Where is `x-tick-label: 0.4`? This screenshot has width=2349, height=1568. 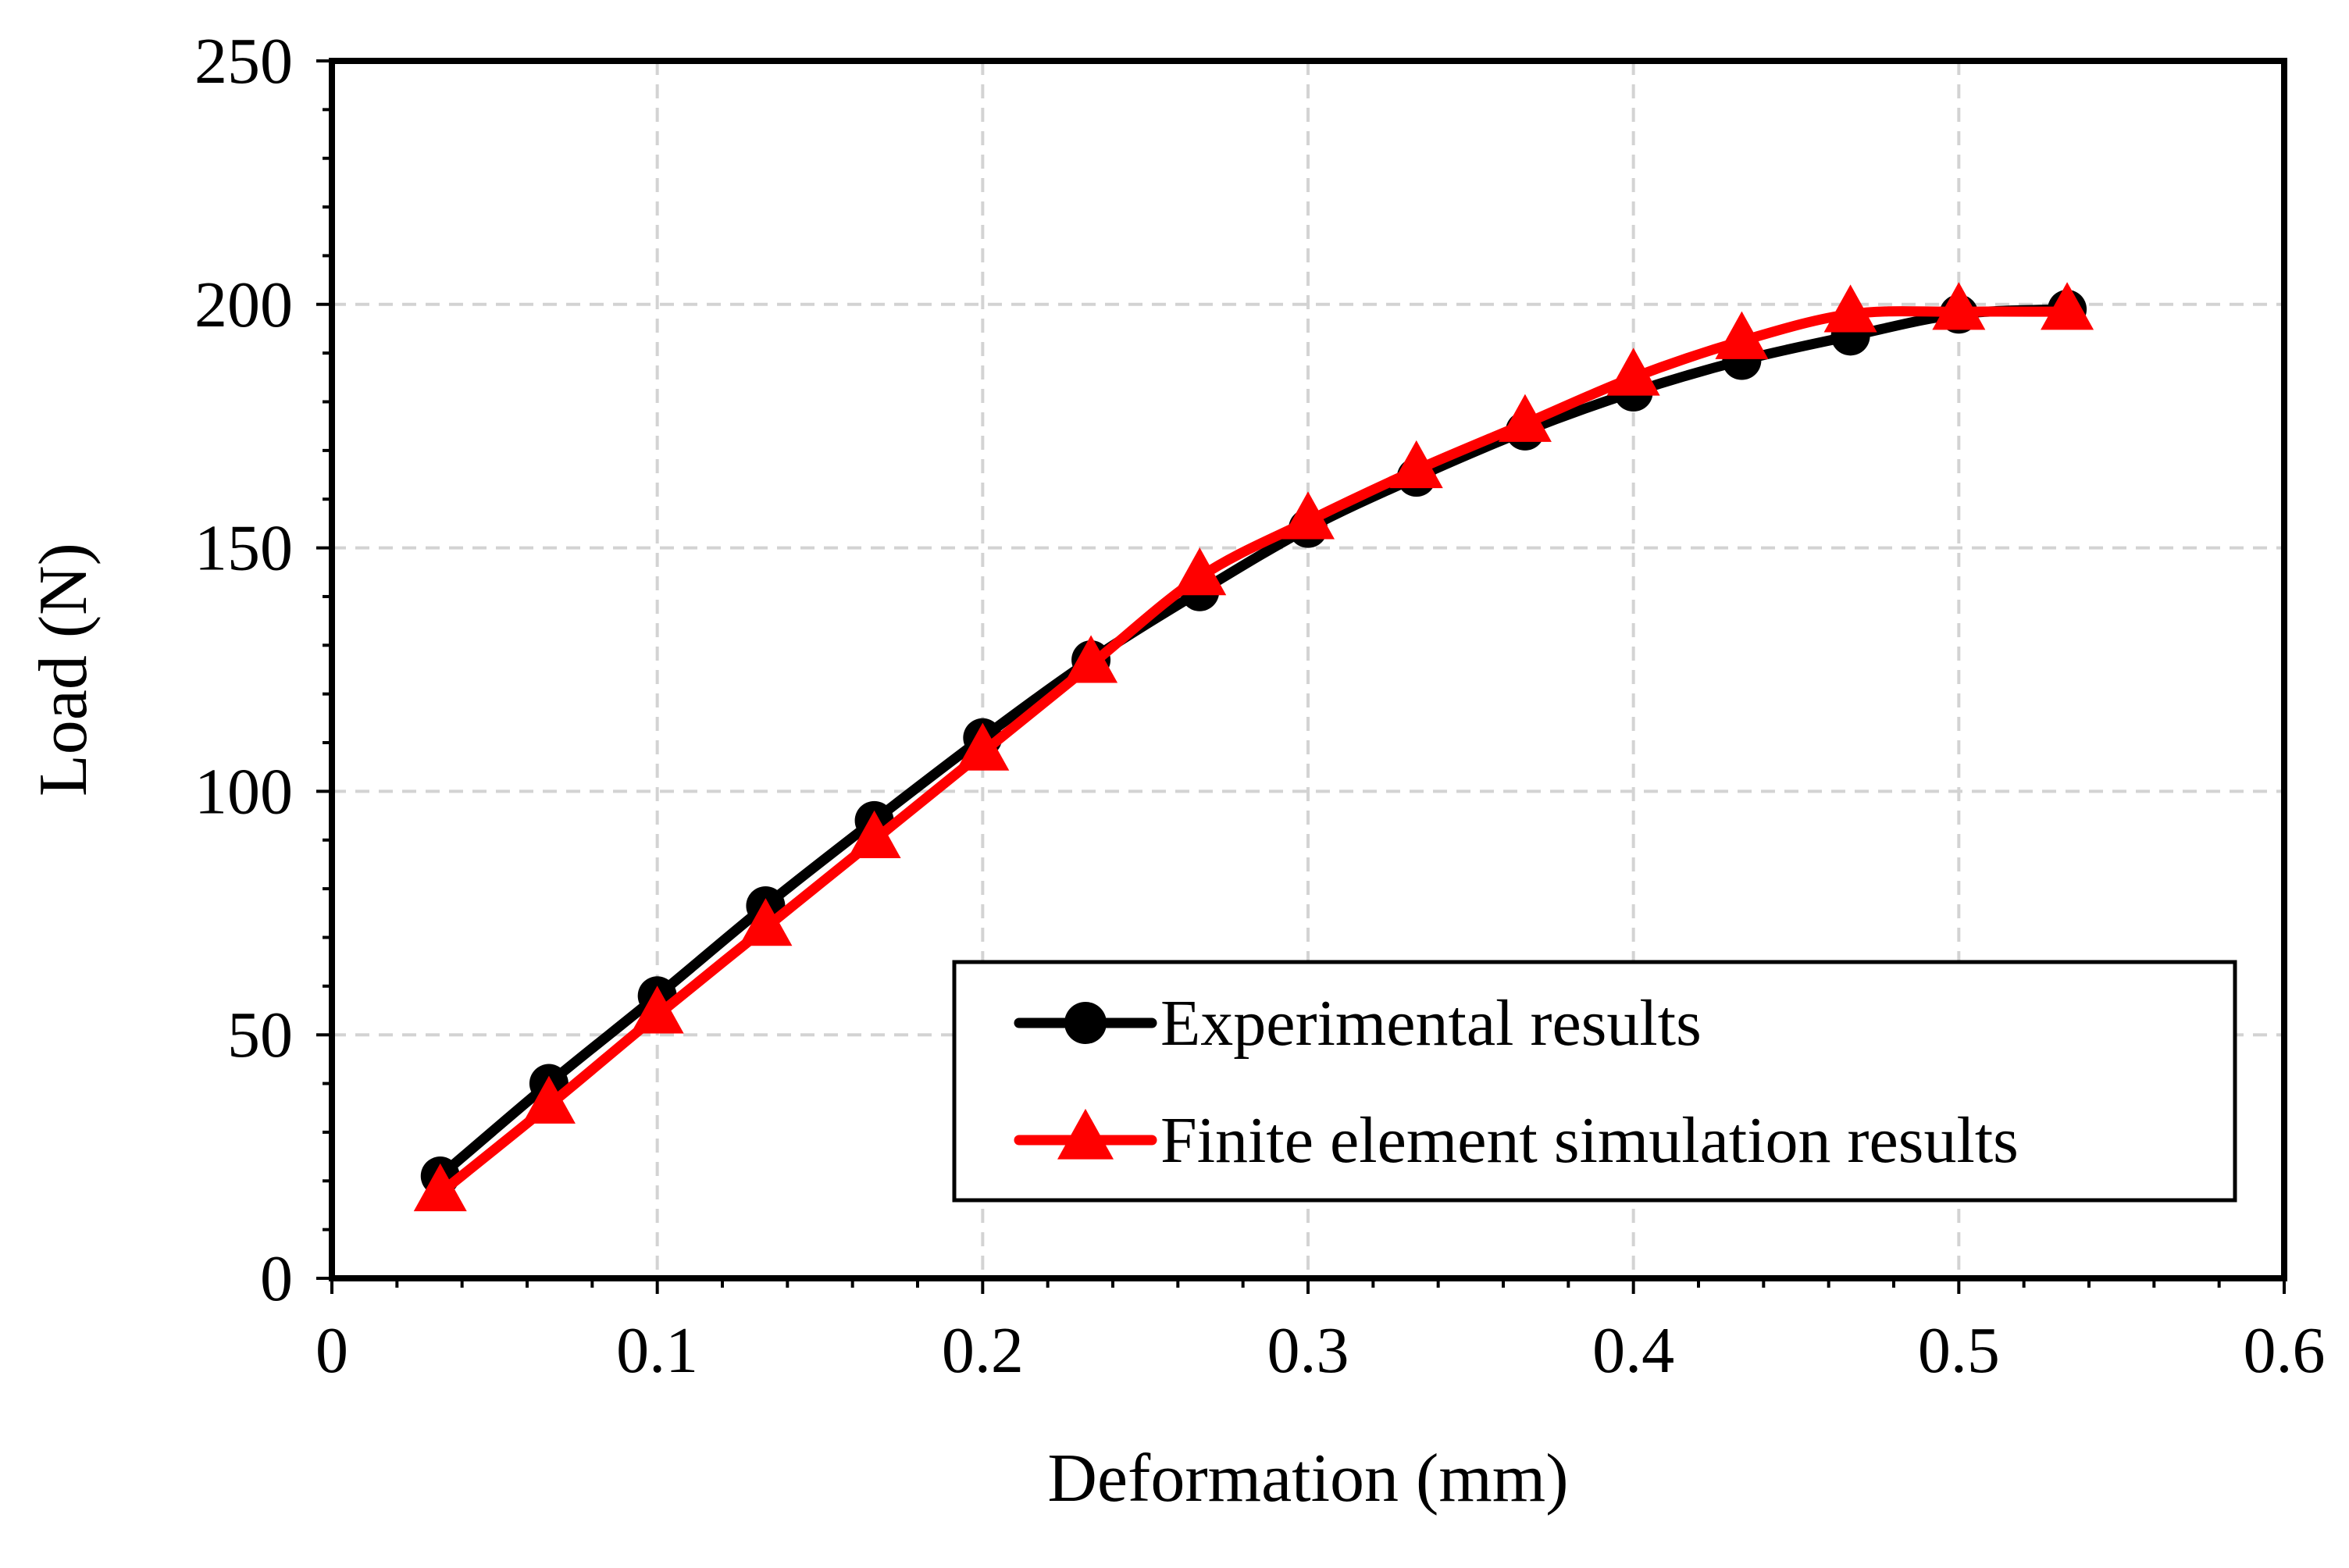 x-tick-label: 0.4 is located at coordinates (1633, 1350).